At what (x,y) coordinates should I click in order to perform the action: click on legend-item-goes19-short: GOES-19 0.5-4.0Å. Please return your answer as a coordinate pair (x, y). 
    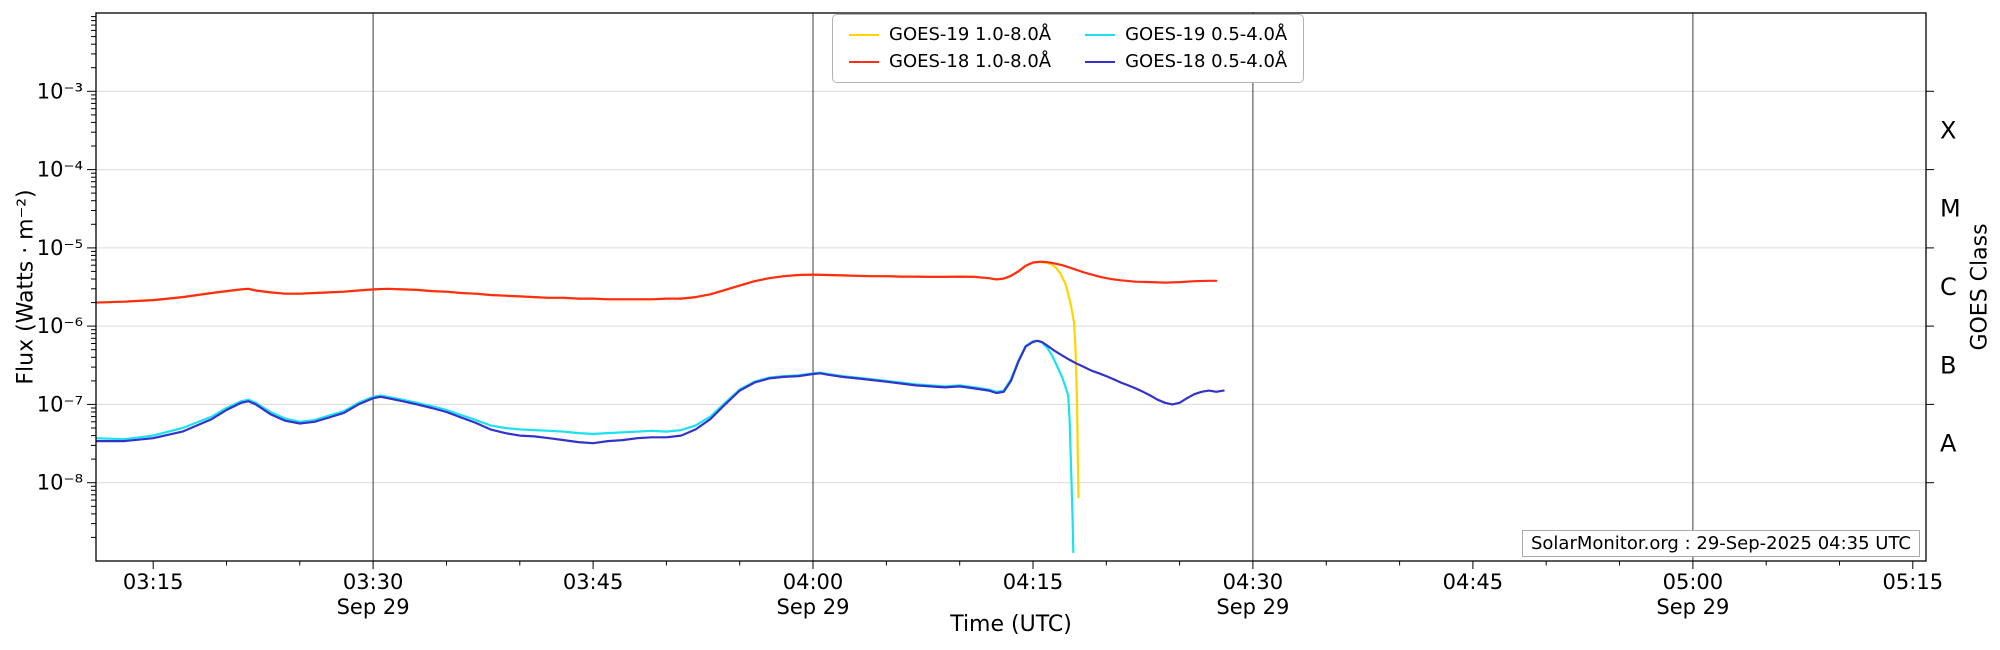
    Looking at the image, I should click on (1186, 35).